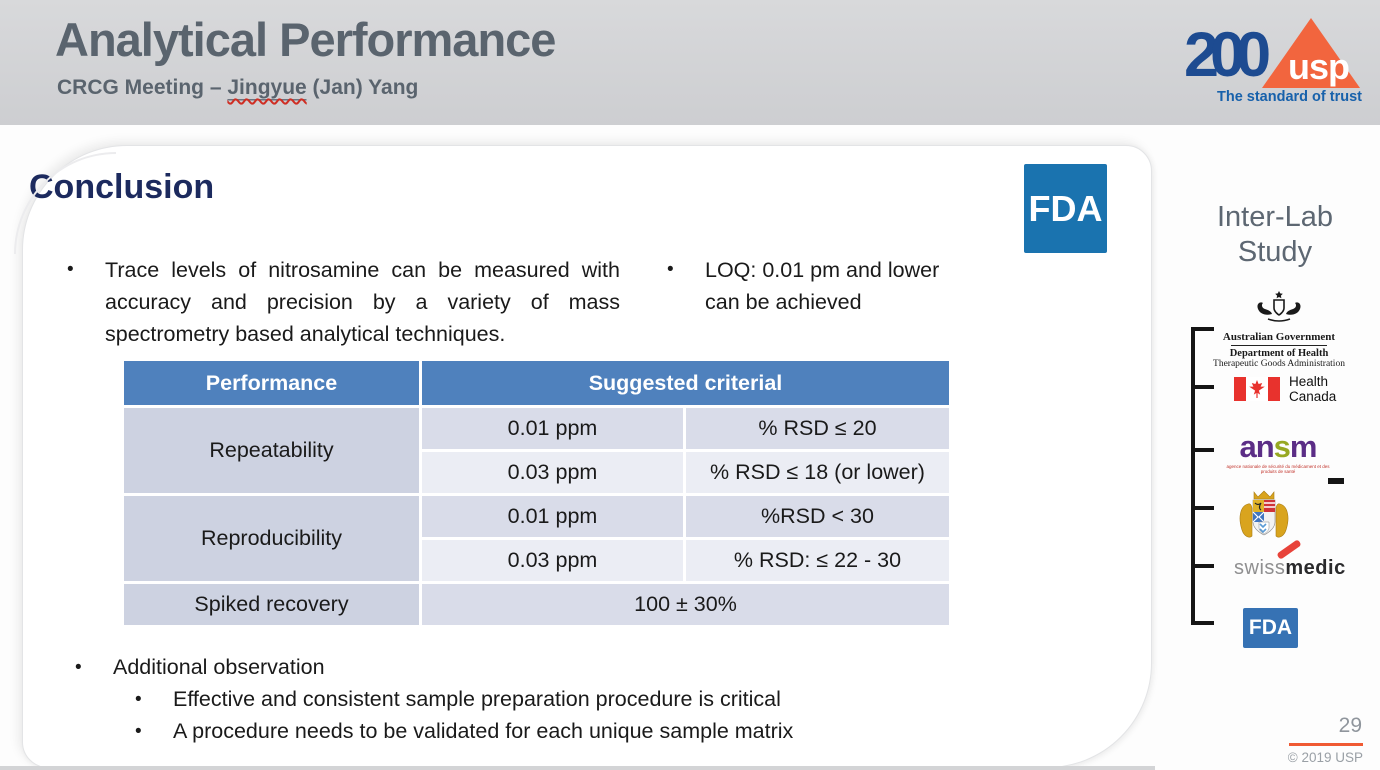  I want to click on ansm-letter-s: s, so click(1282, 446).